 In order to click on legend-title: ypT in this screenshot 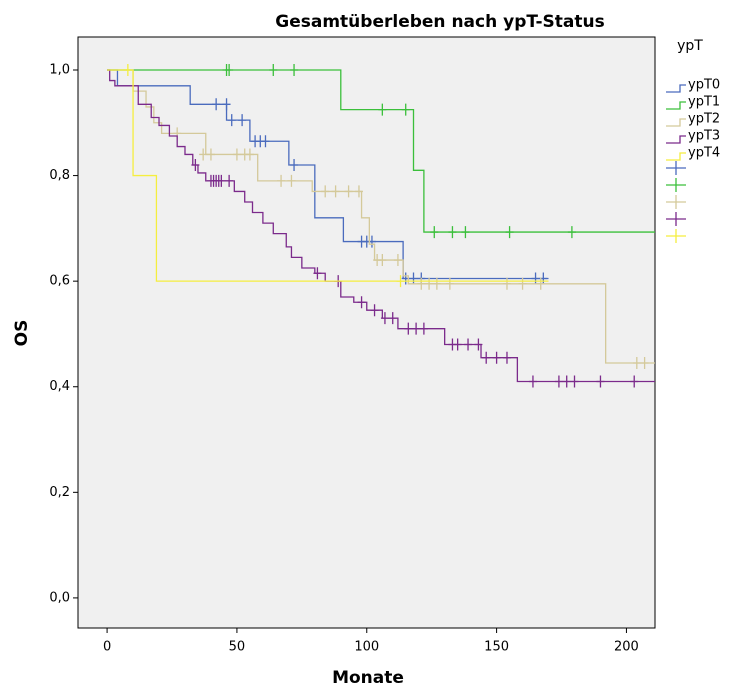, I will do `click(690, 46)`.